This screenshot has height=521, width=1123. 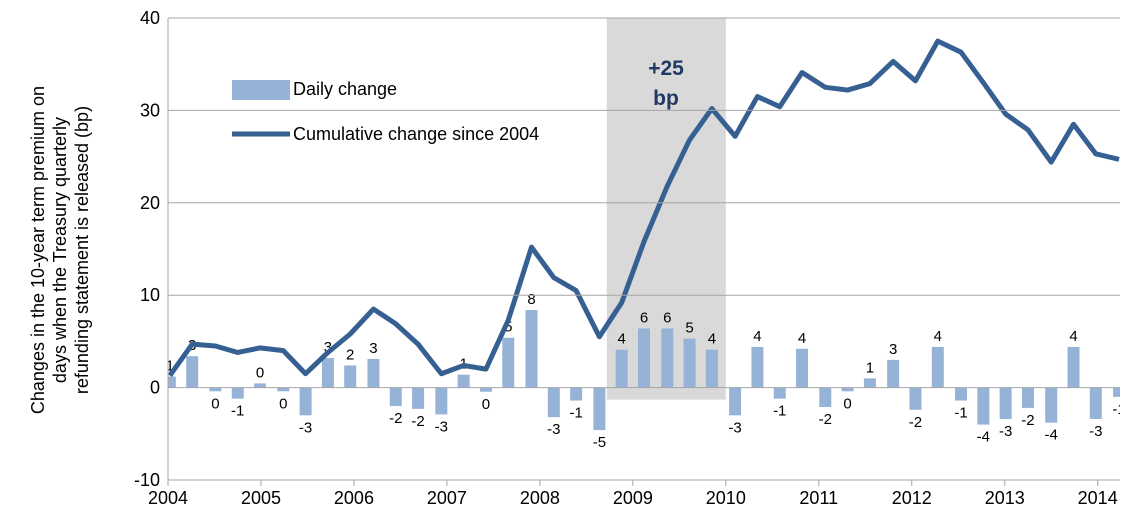 I want to click on y-tick-label: 20, so click(x=150, y=203).